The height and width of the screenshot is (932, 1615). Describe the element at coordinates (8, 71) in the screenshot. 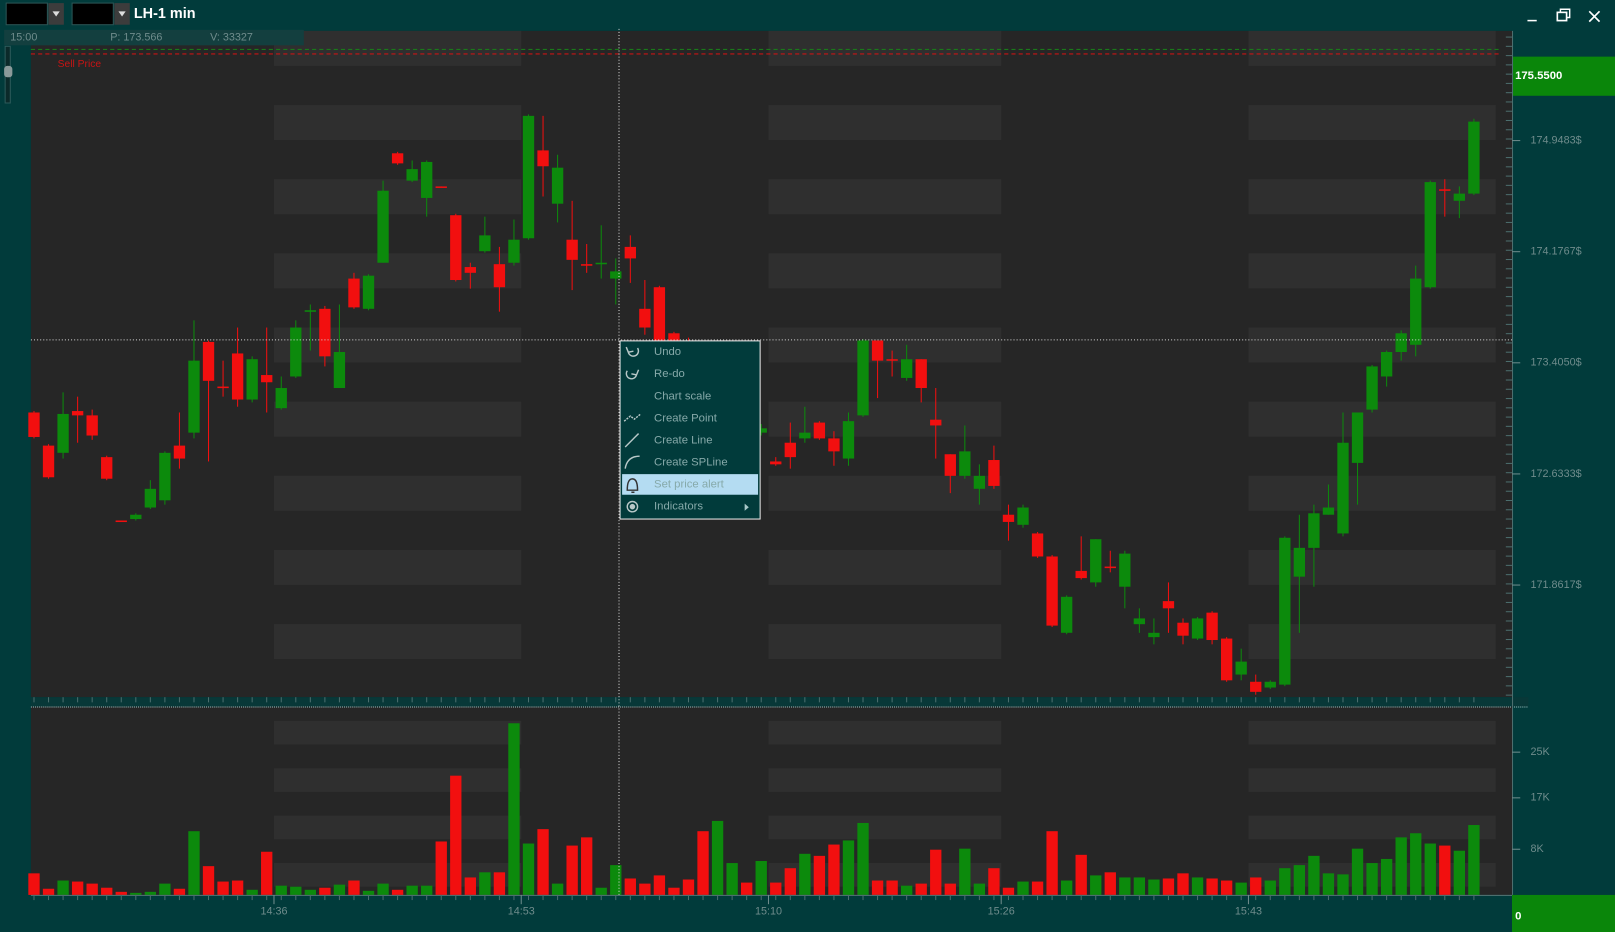

I see `scroll-thumb` at that location.